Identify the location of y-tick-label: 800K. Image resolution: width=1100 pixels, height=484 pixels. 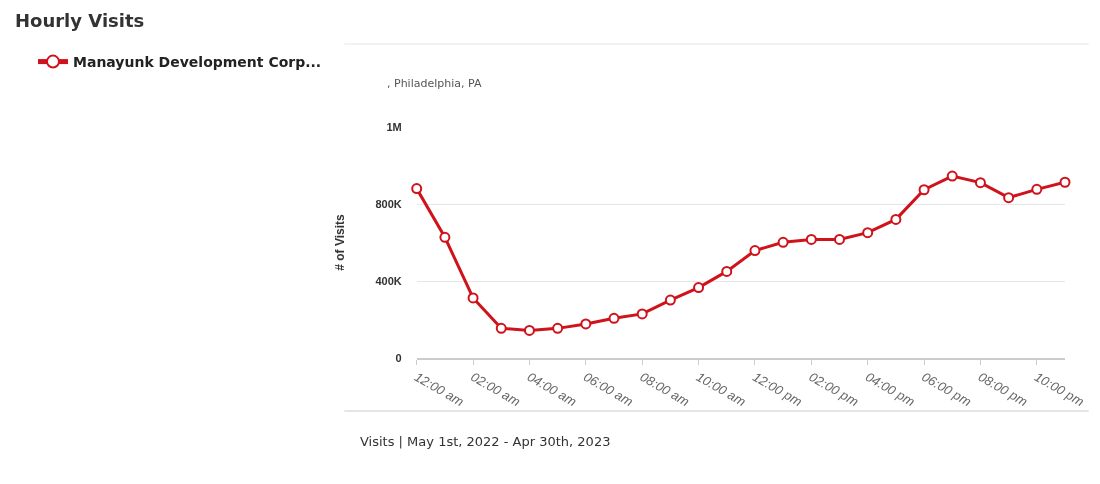
(388, 203).